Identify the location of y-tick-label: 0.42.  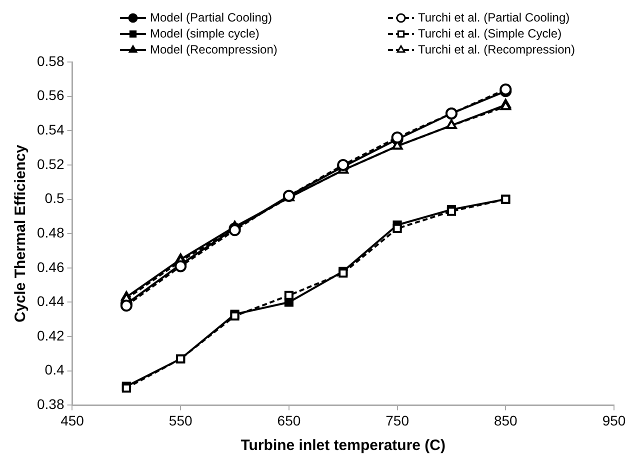
(50, 335).